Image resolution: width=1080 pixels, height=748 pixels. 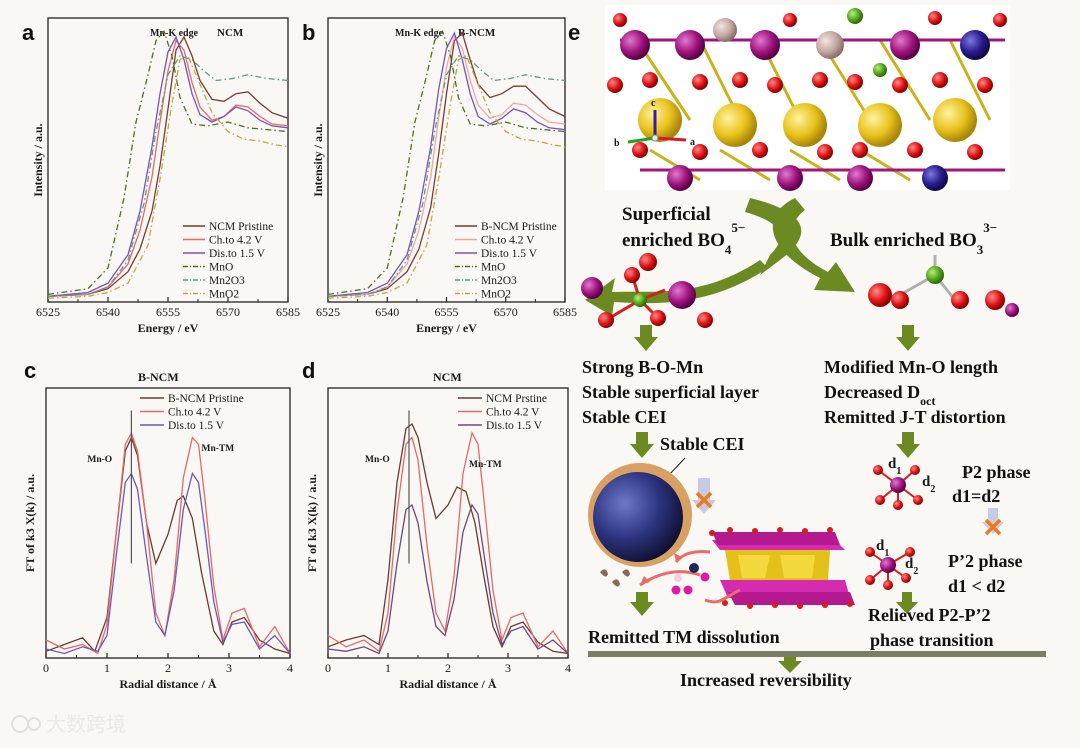 What do you see at coordinates (624, 417) in the screenshot?
I see `left-point-3: Stable CEI` at bounding box center [624, 417].